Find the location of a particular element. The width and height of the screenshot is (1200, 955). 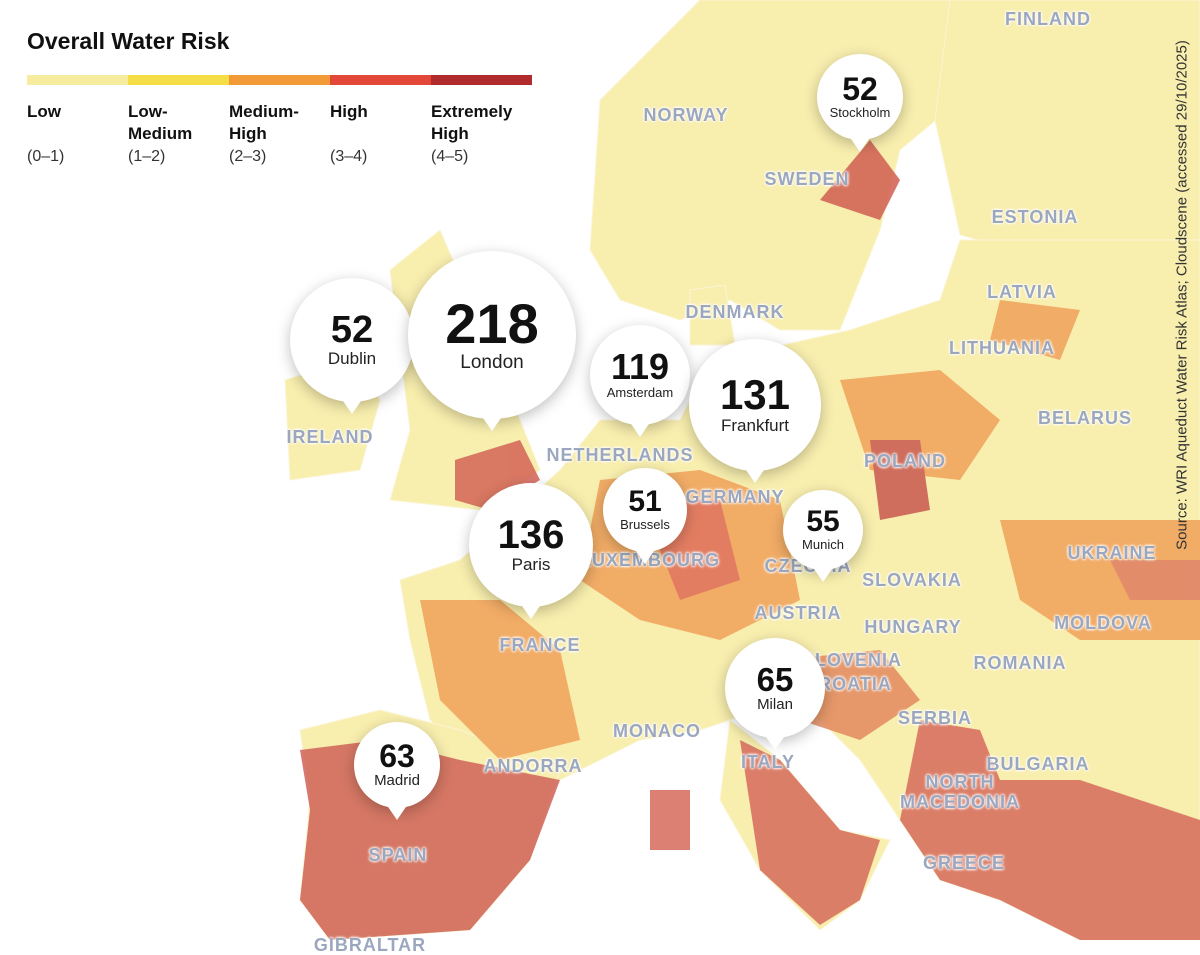

country-label-greece: GREECE is located at coordinates (964, 863).